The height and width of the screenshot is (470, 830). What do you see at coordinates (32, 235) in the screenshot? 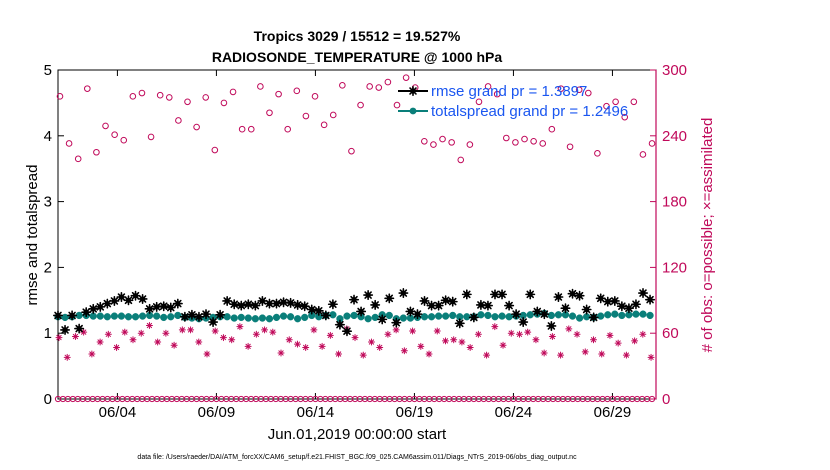
I see `y-axis-left-label: rmse and totalspread` at bounding box center [32, 235].